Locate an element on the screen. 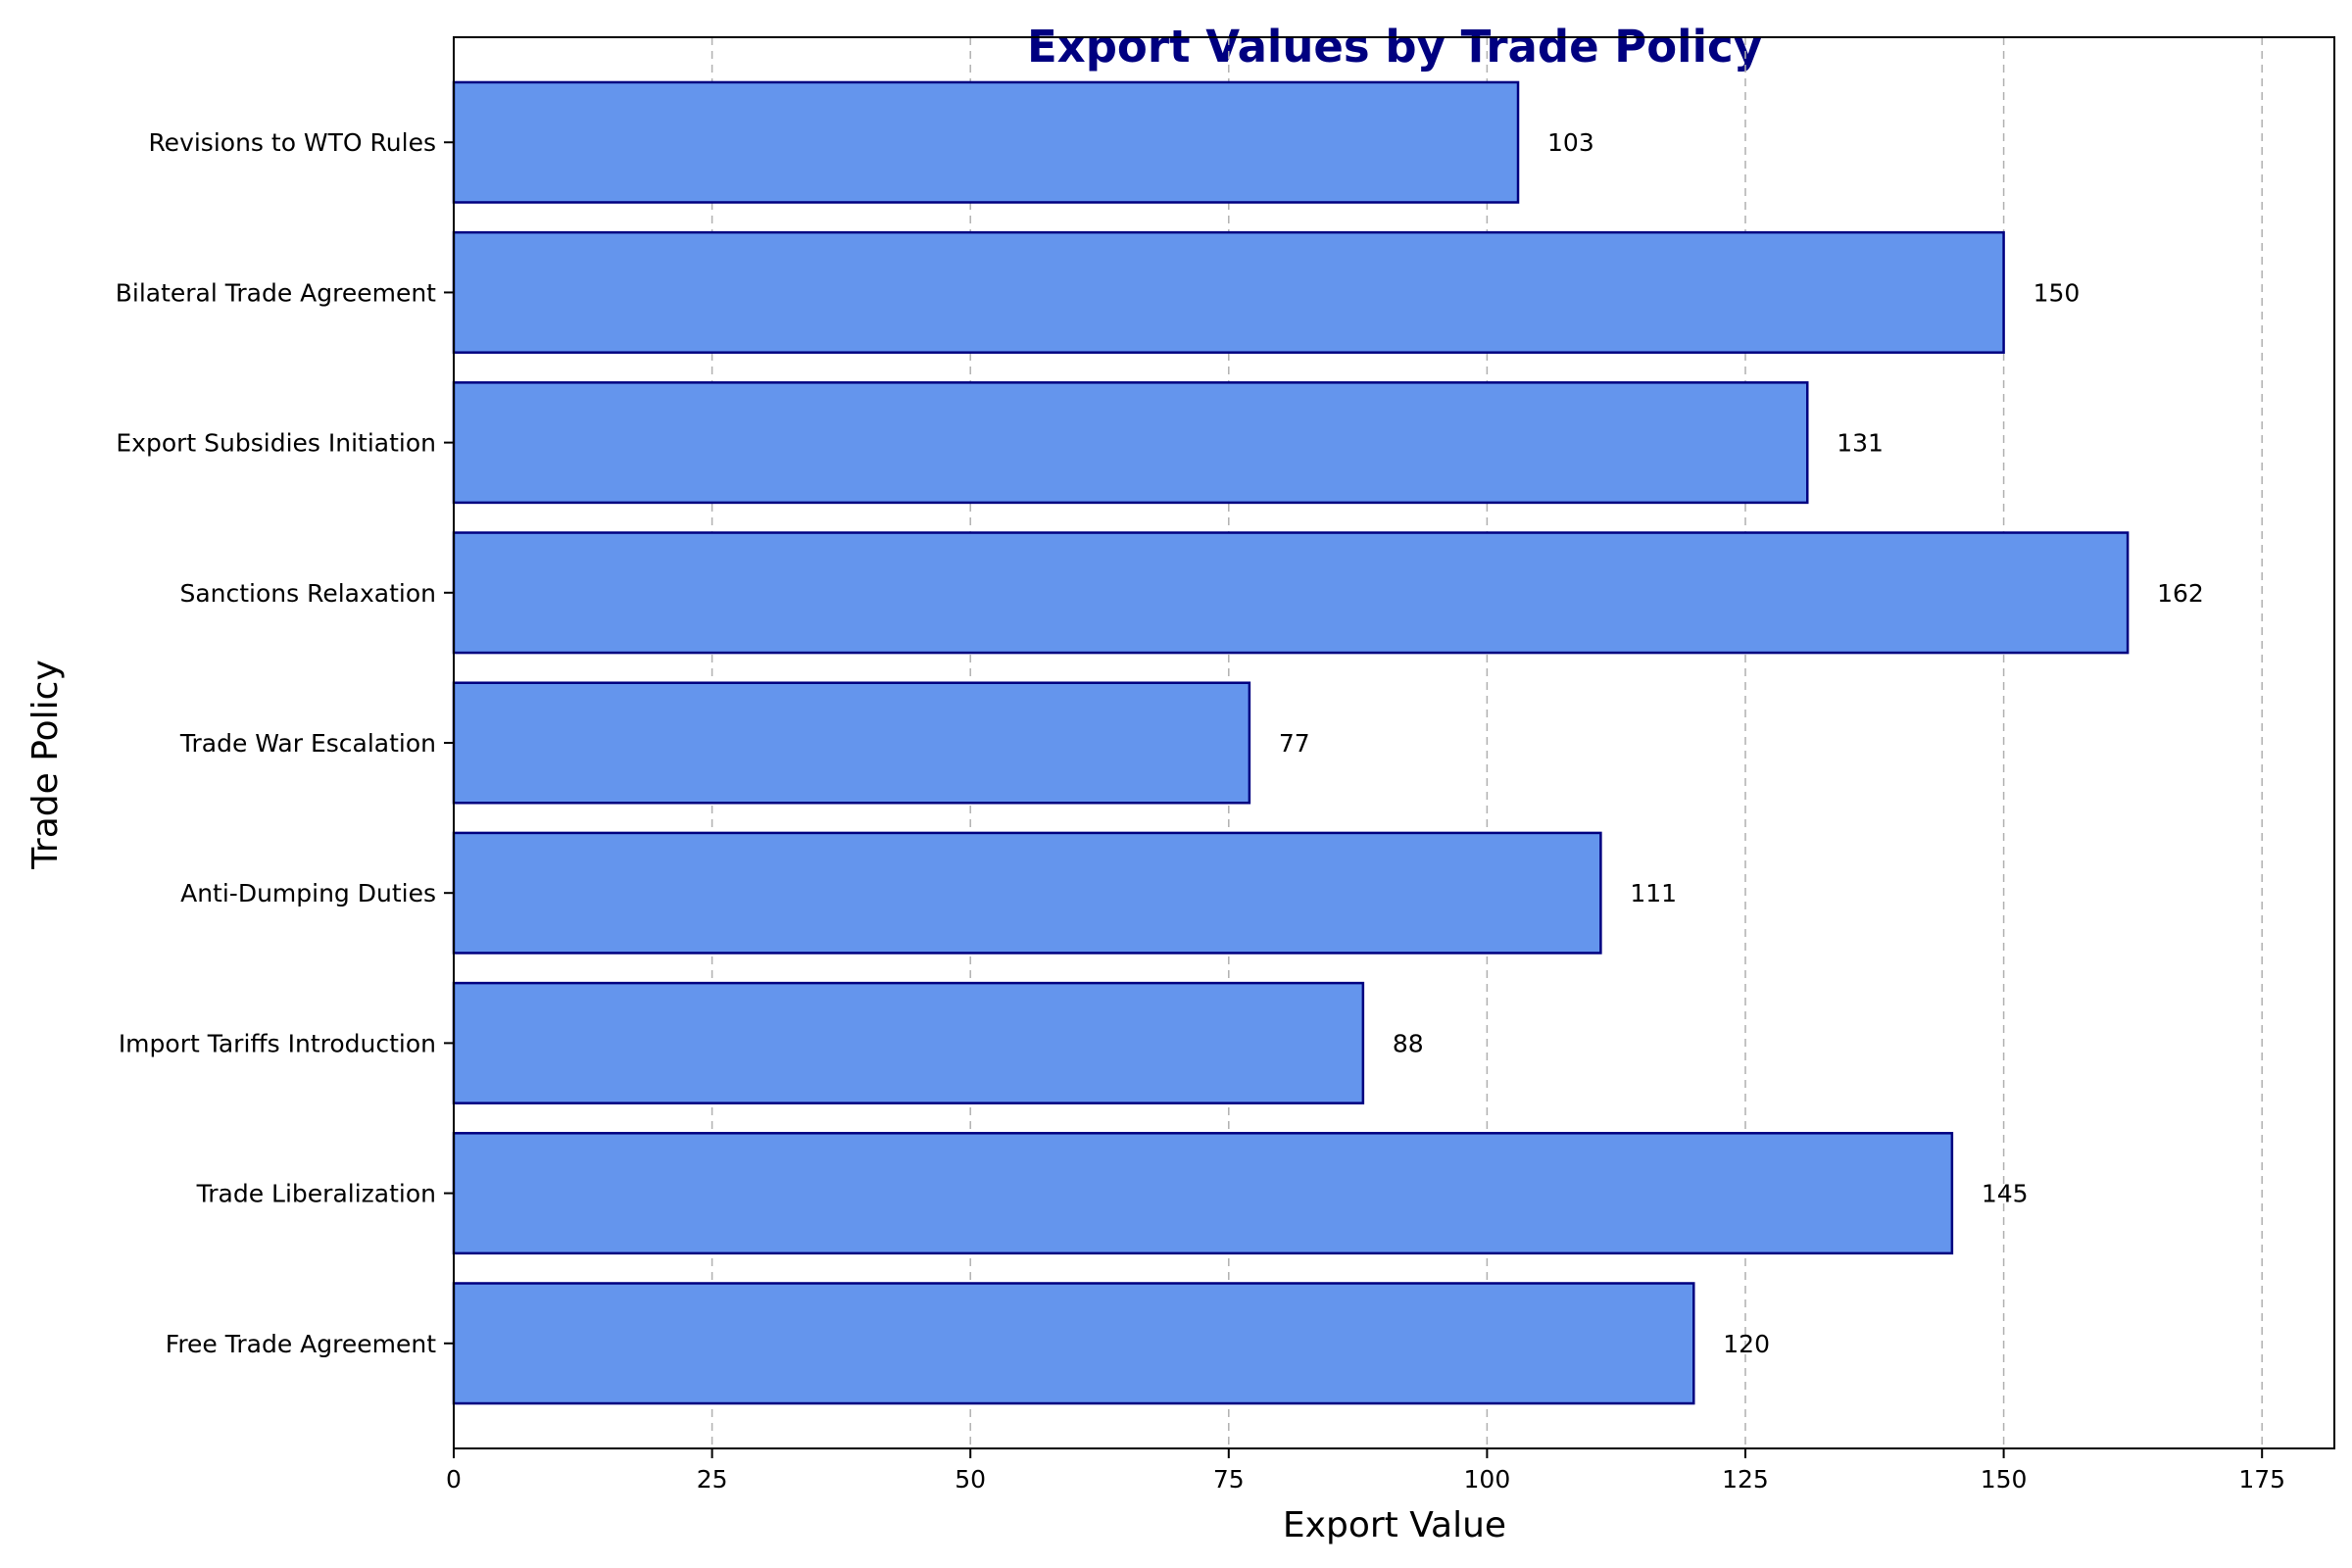 The height and width of the screenshot is (1568, 2352). chart-title: Export Values by Trade Policy is located at coordinates (1394, 47).